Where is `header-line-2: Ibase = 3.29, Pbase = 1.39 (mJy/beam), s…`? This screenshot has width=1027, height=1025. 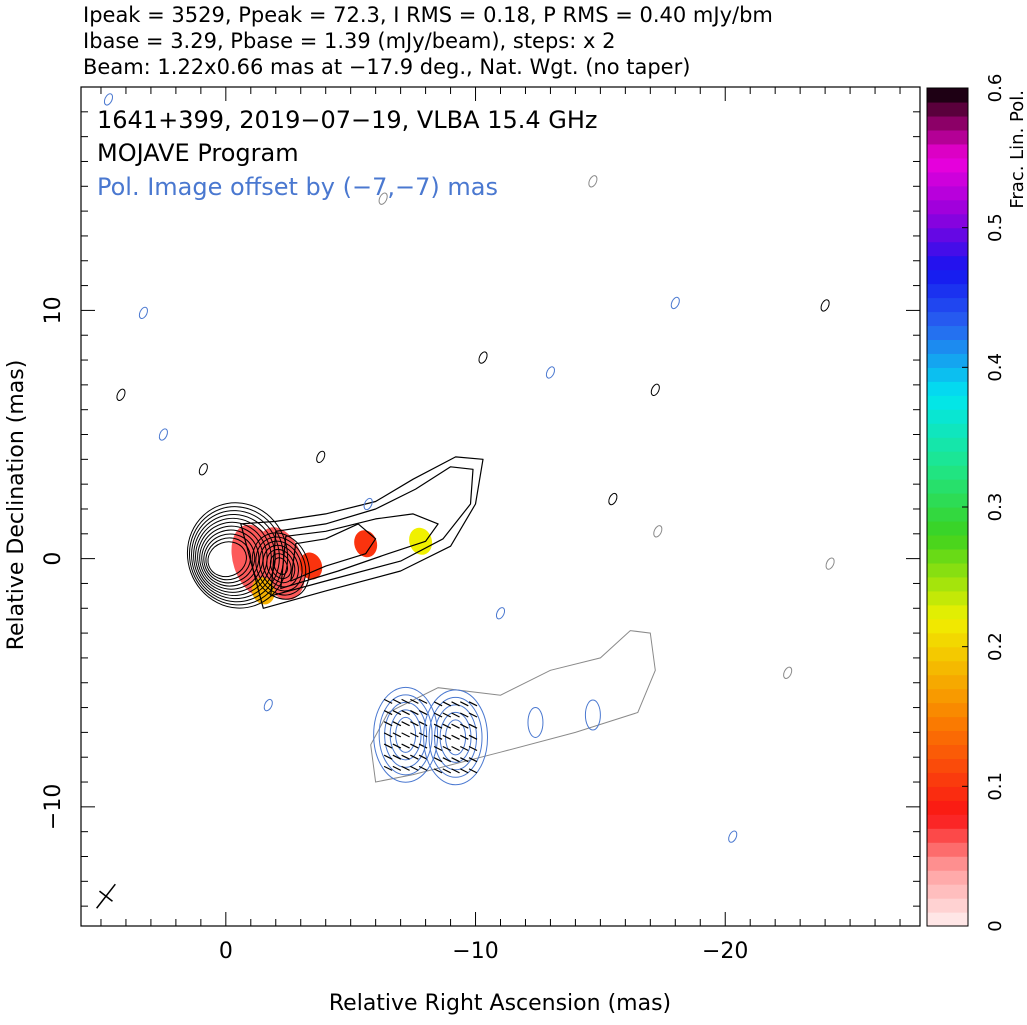 header-line-2: Ibase = 3.29, Pbase = 1.39 (mJy/beam), s… is located at coordinates (349, 41).